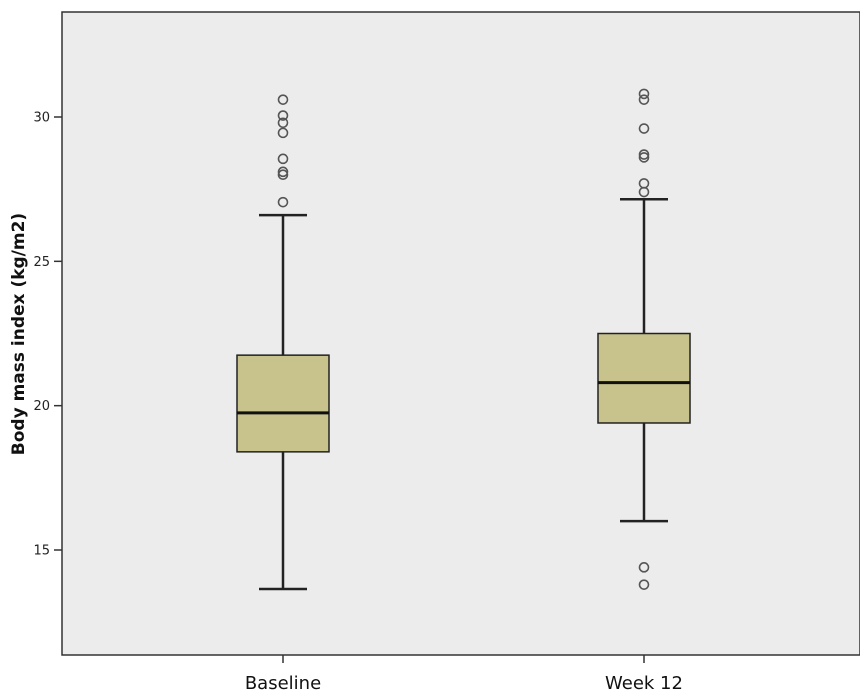 This screenshot has width=860, height=696. Describe the element at coordinates (41, 551) in the screenshot. I see `y-tick-label-15: 15` at that location.